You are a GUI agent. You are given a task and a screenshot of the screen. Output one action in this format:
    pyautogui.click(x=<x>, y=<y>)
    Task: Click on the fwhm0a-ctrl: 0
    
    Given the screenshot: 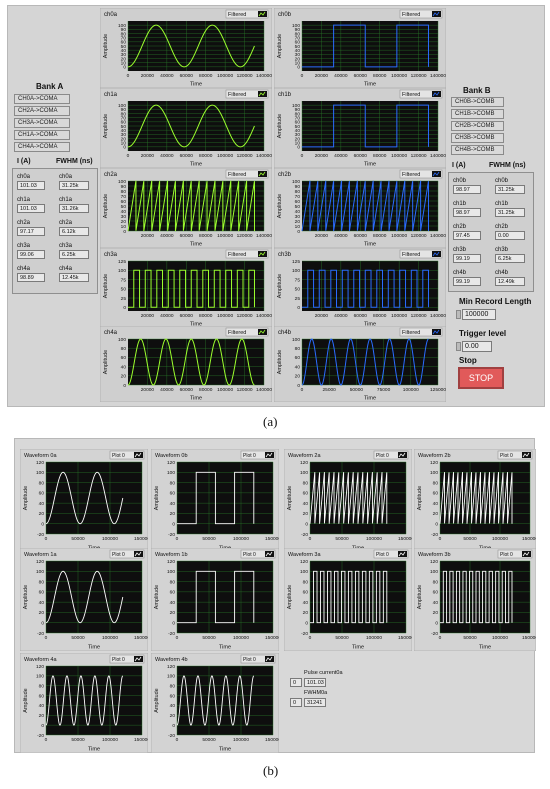 What is the action you would take?
    pyautogui.click(x=296, y=702)
    